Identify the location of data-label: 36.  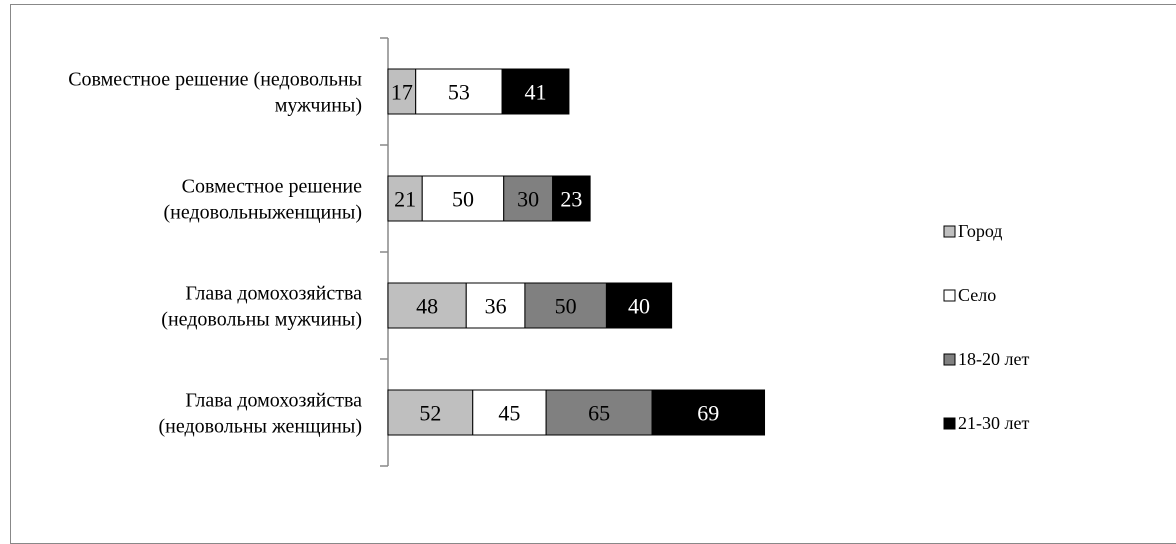
(496, 306).